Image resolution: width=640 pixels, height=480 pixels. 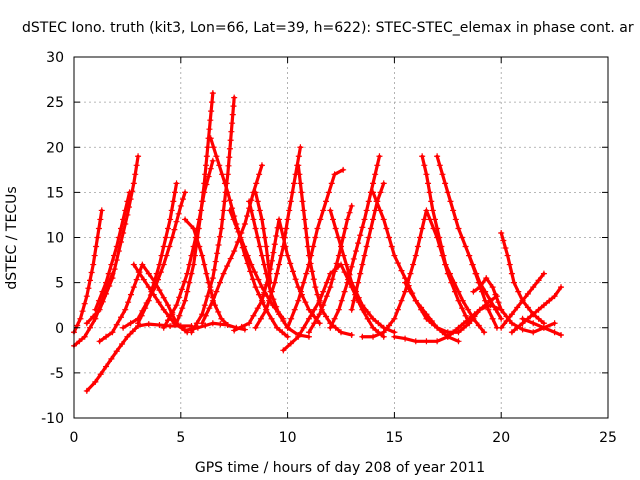 I want to click on y-axis-title: dSTEC / TECUs, so click(x=12, y=237).